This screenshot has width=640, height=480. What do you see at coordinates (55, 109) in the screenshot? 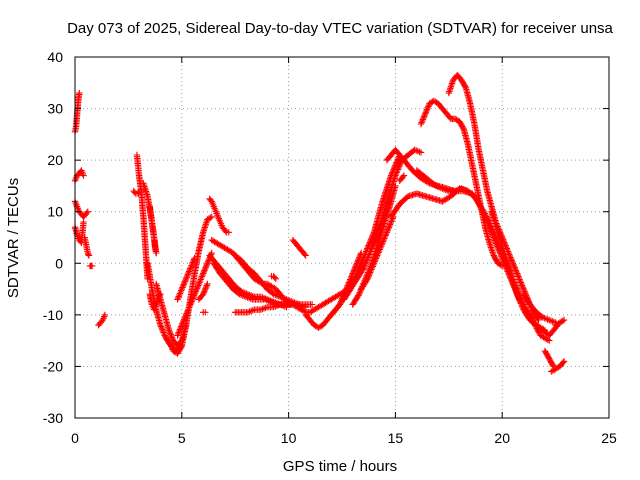
I see `y-tick-label: 30` at bounding box center [55, 109].